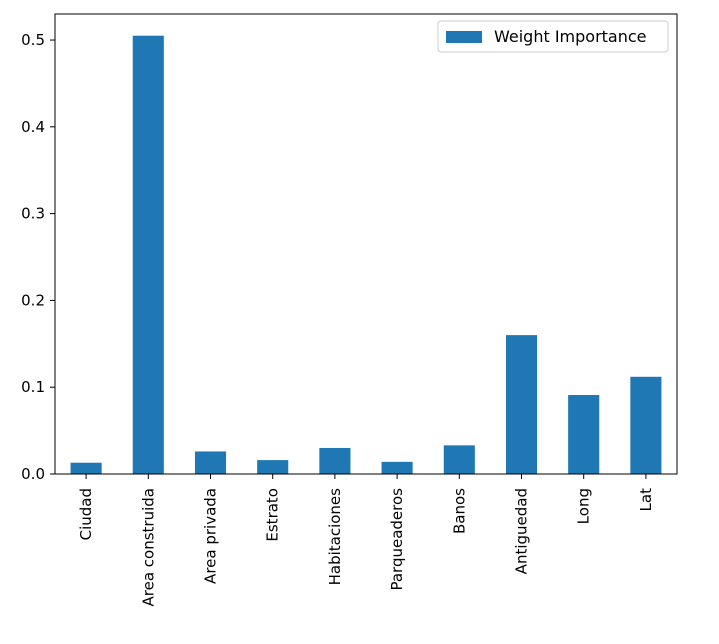  What do you see at coordinates (397, 467) in the screenshot?
I see `bar-parqueaderos` at bounding box center [397, 467].